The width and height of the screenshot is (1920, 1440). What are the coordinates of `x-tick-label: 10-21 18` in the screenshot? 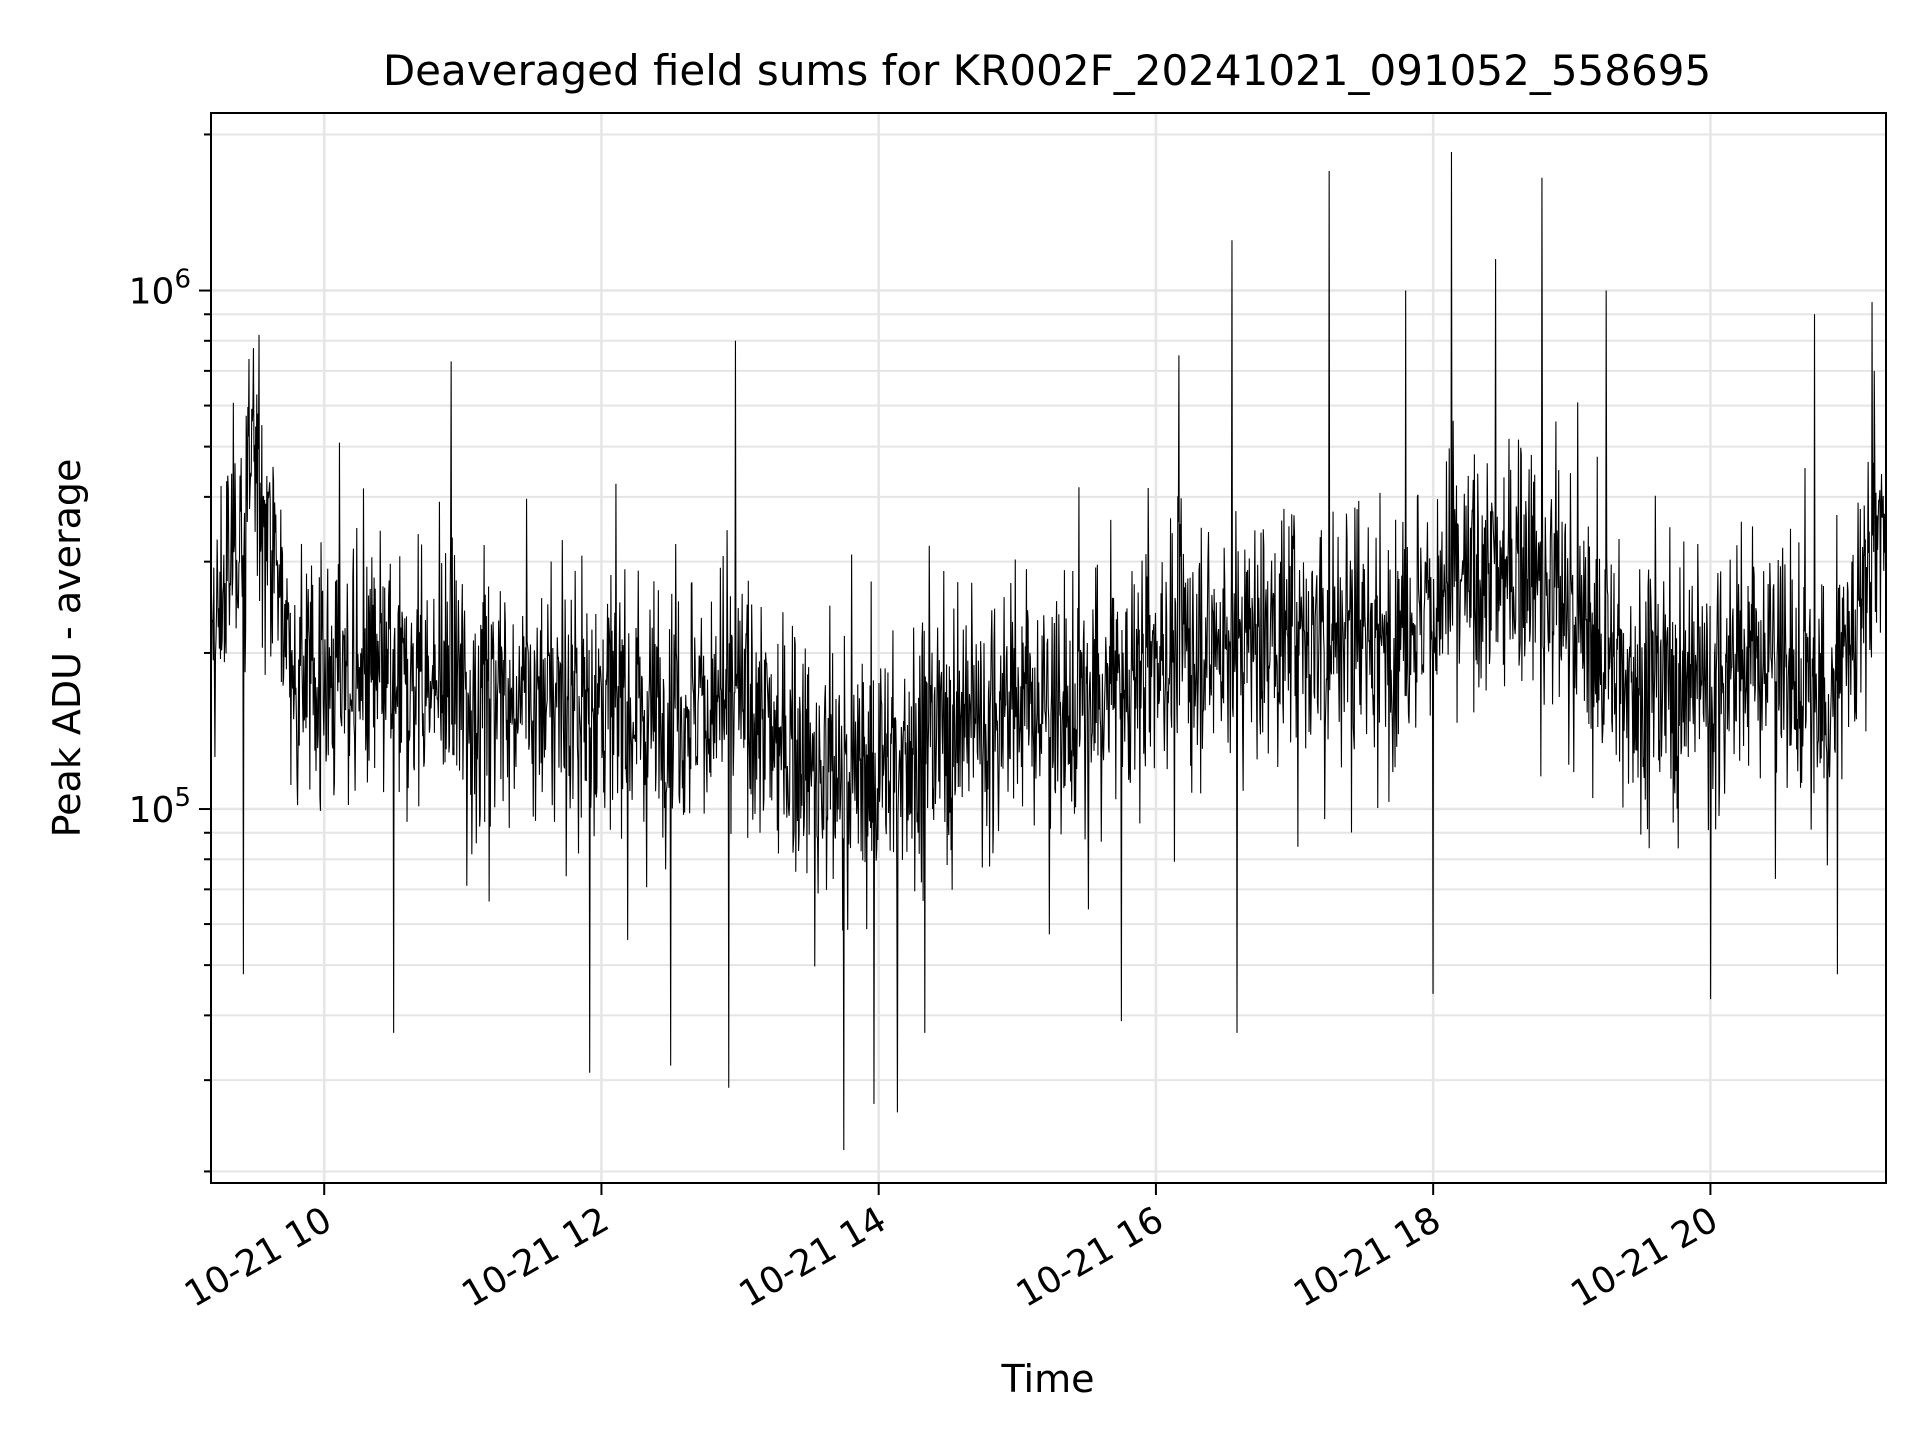 It's located at (1367, 1257).